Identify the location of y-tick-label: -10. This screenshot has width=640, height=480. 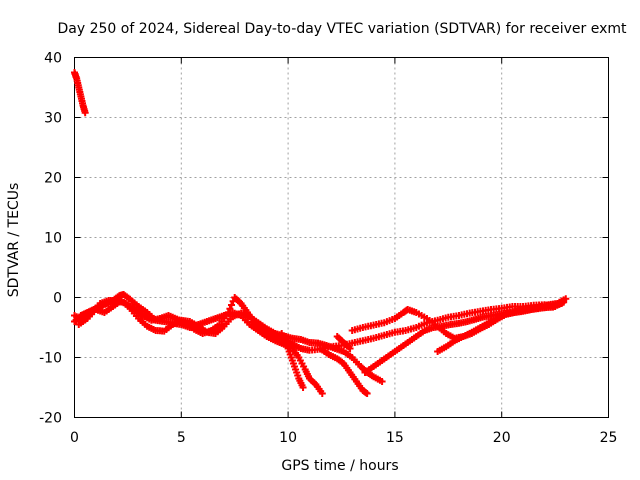
(50, 359).